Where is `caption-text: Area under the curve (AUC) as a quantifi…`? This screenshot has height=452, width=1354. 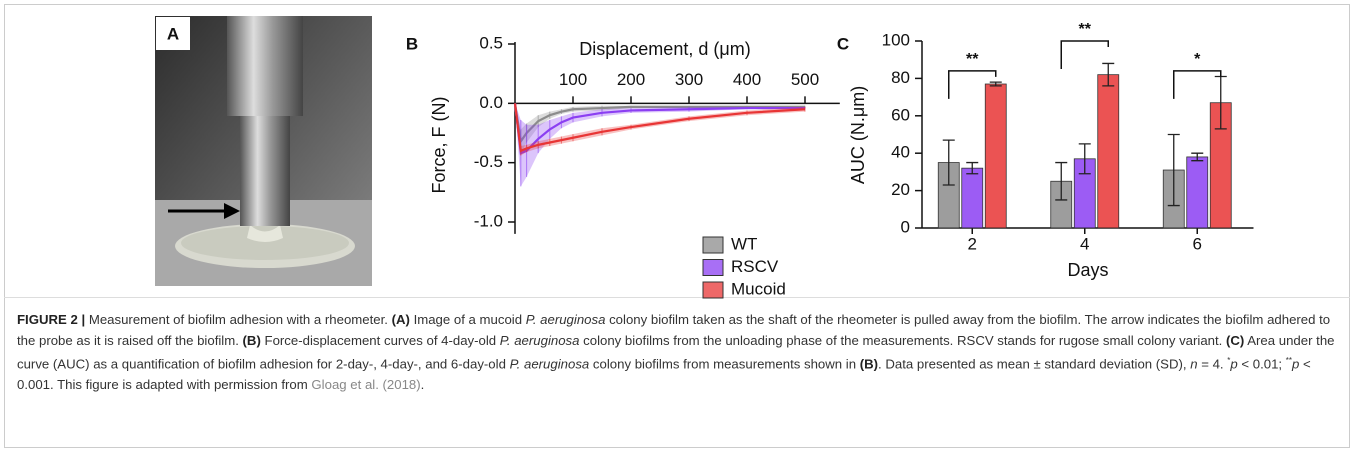 caption-text: Area under the curve (AUC) as a quantifi… is located at coordinates (676, 352).